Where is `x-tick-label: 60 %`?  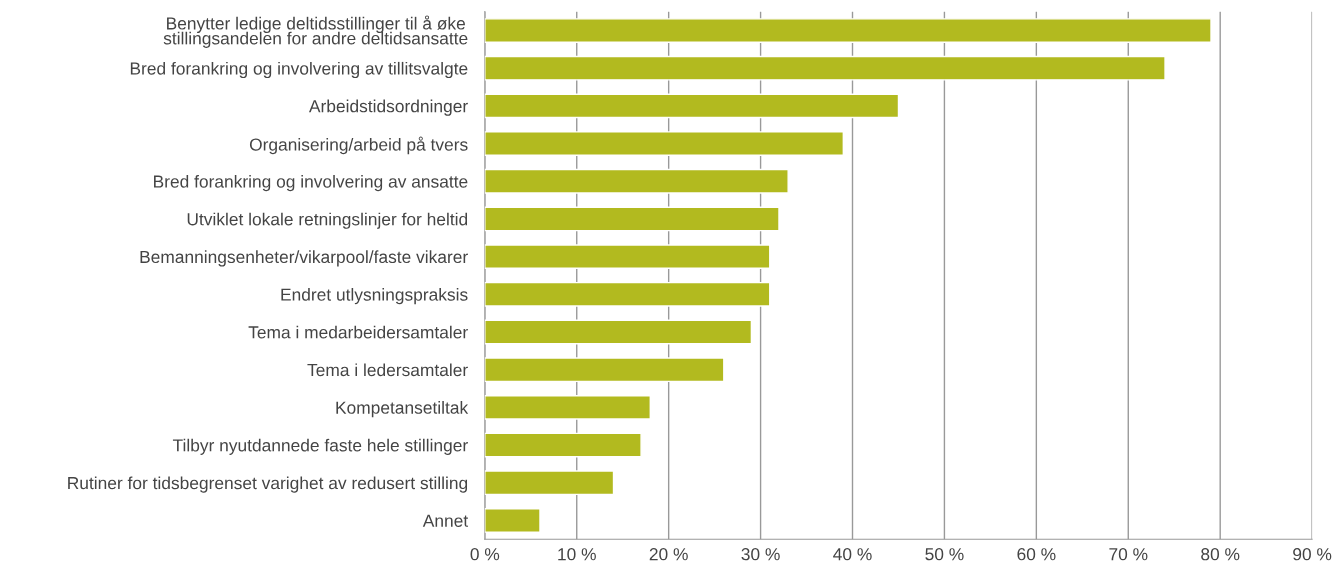
x-tick-label: 60 % is located at coordinates (1036, 554).